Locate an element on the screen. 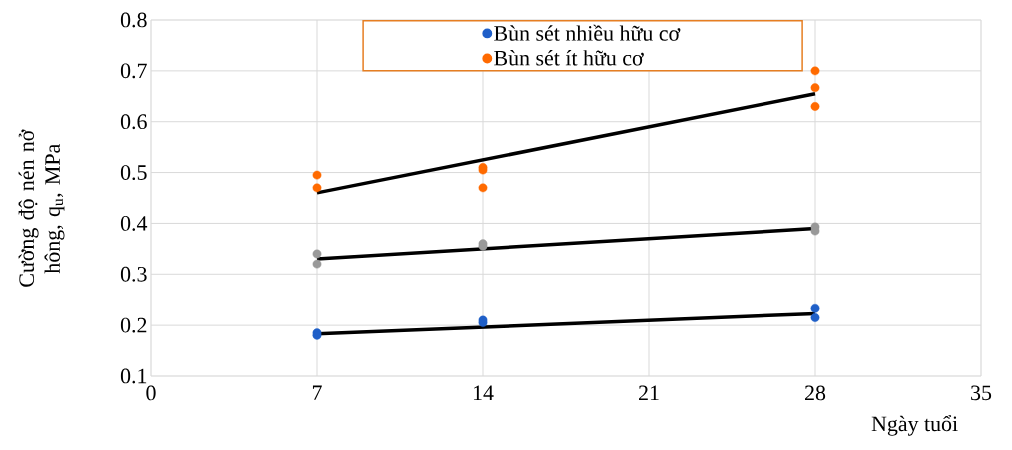  y-tick-label: 0.3 is located at coordinates (133, 274).